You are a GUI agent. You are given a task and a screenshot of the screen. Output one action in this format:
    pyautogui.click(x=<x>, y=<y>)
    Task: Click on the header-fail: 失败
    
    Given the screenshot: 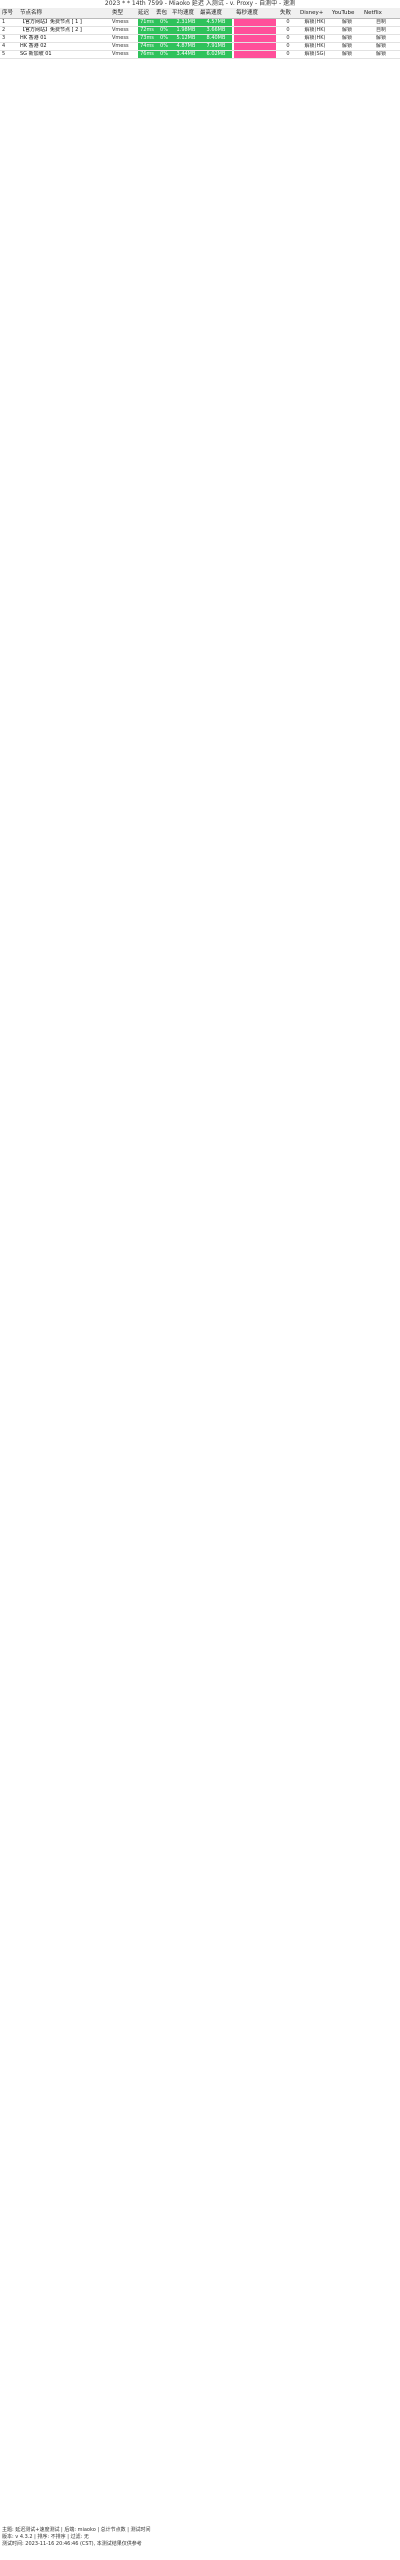 What is the action you would take?
    pyautogui.click(x=286, y=13)
    